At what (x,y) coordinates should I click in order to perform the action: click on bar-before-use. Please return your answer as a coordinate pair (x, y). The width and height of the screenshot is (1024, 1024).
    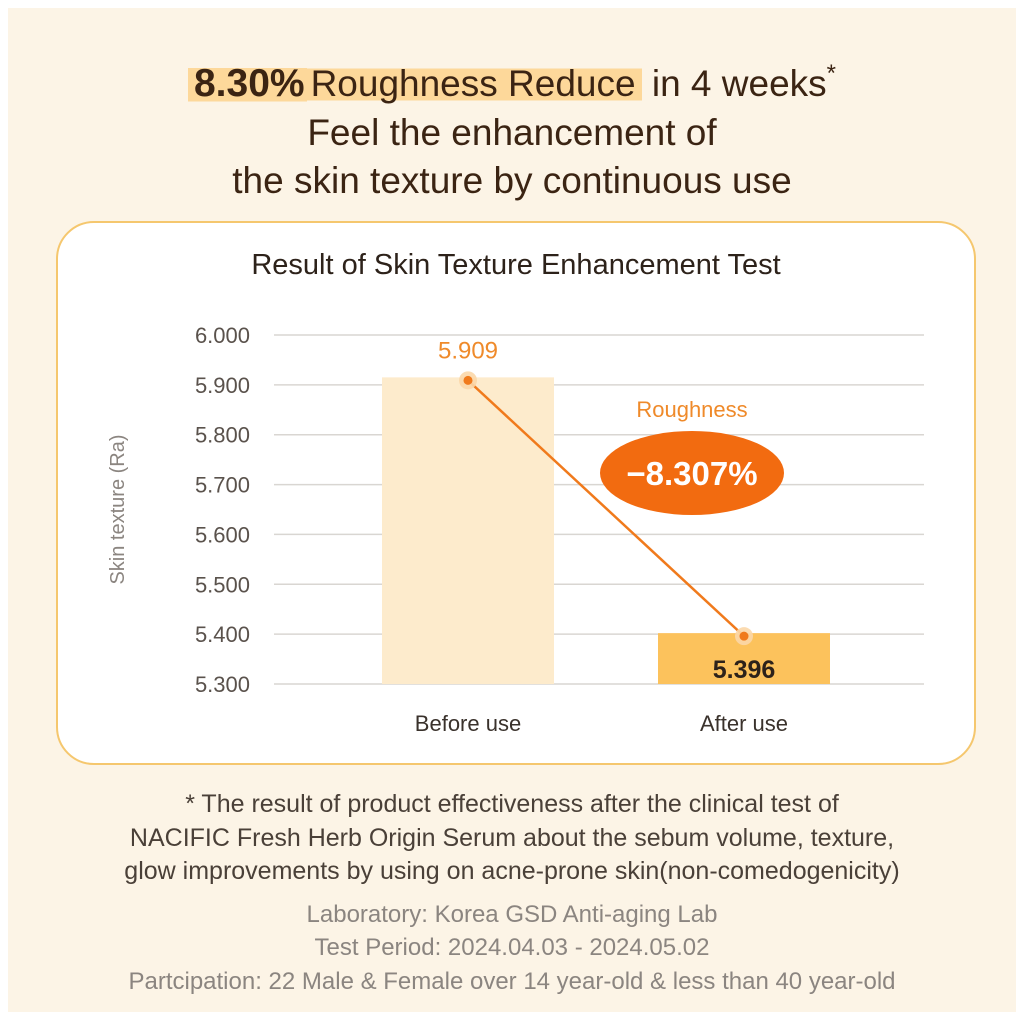
    Looking at the image, I should click on (468, 530).